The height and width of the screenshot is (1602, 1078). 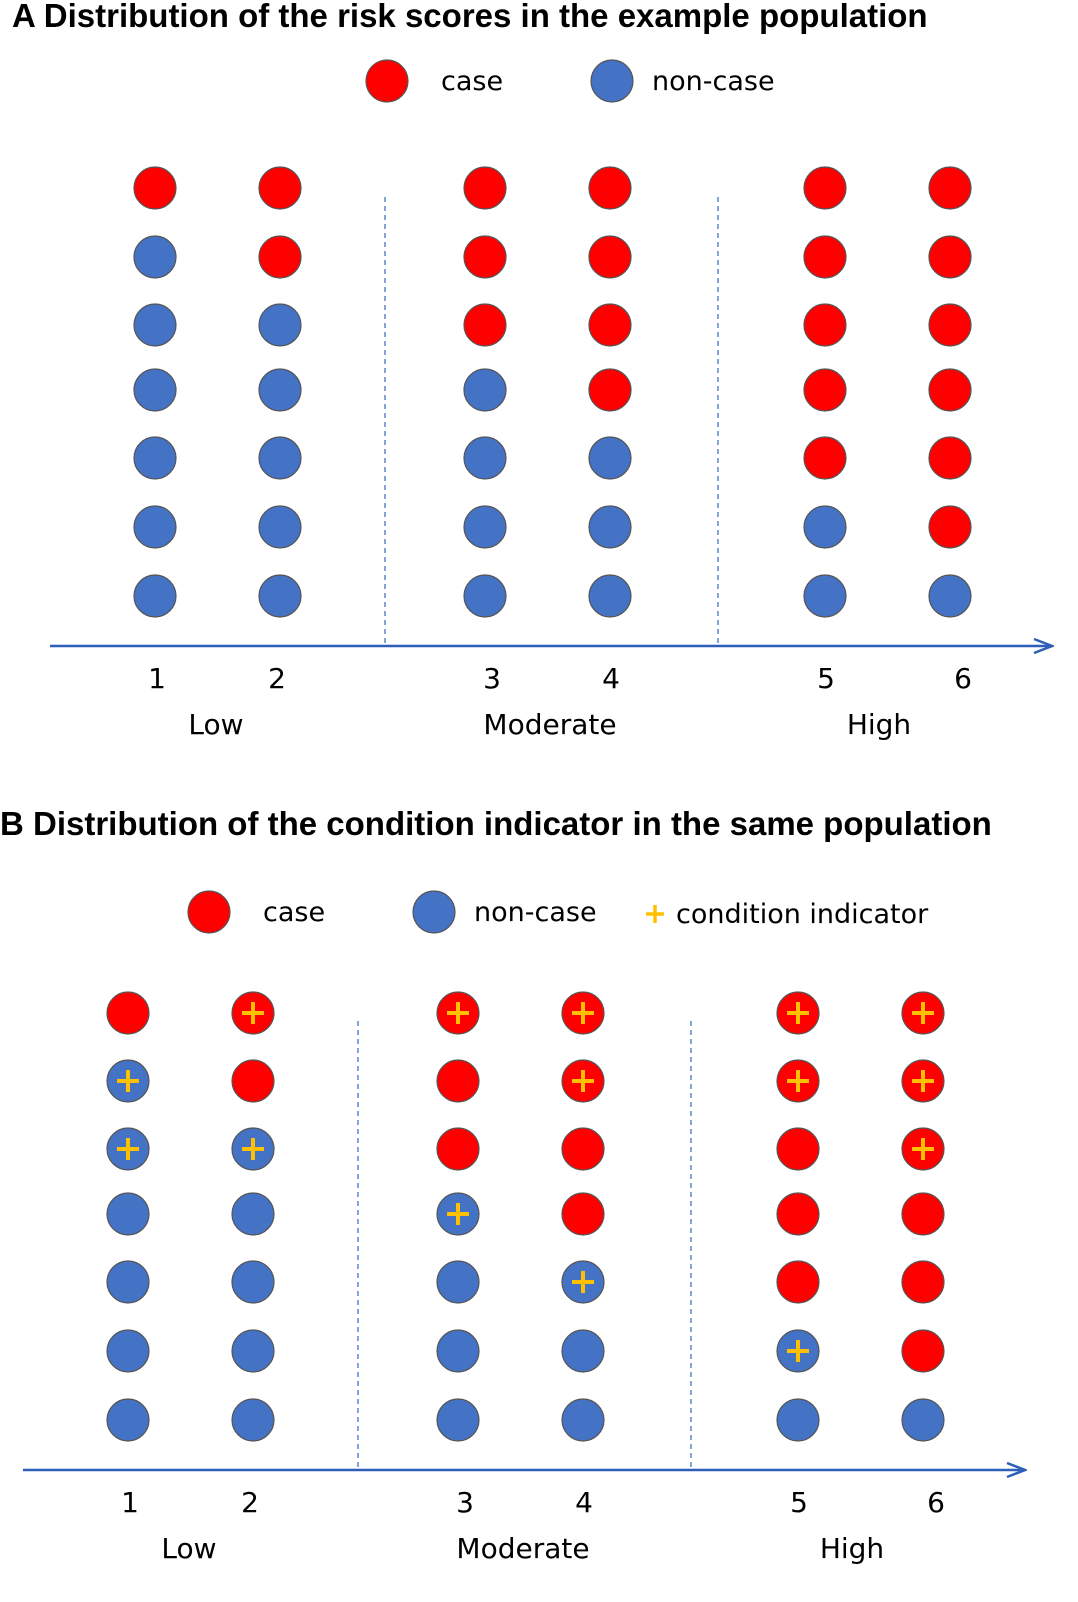 I want to click on panel-b-group-label-moderate: Moderate, so click(x=522, y=1548).